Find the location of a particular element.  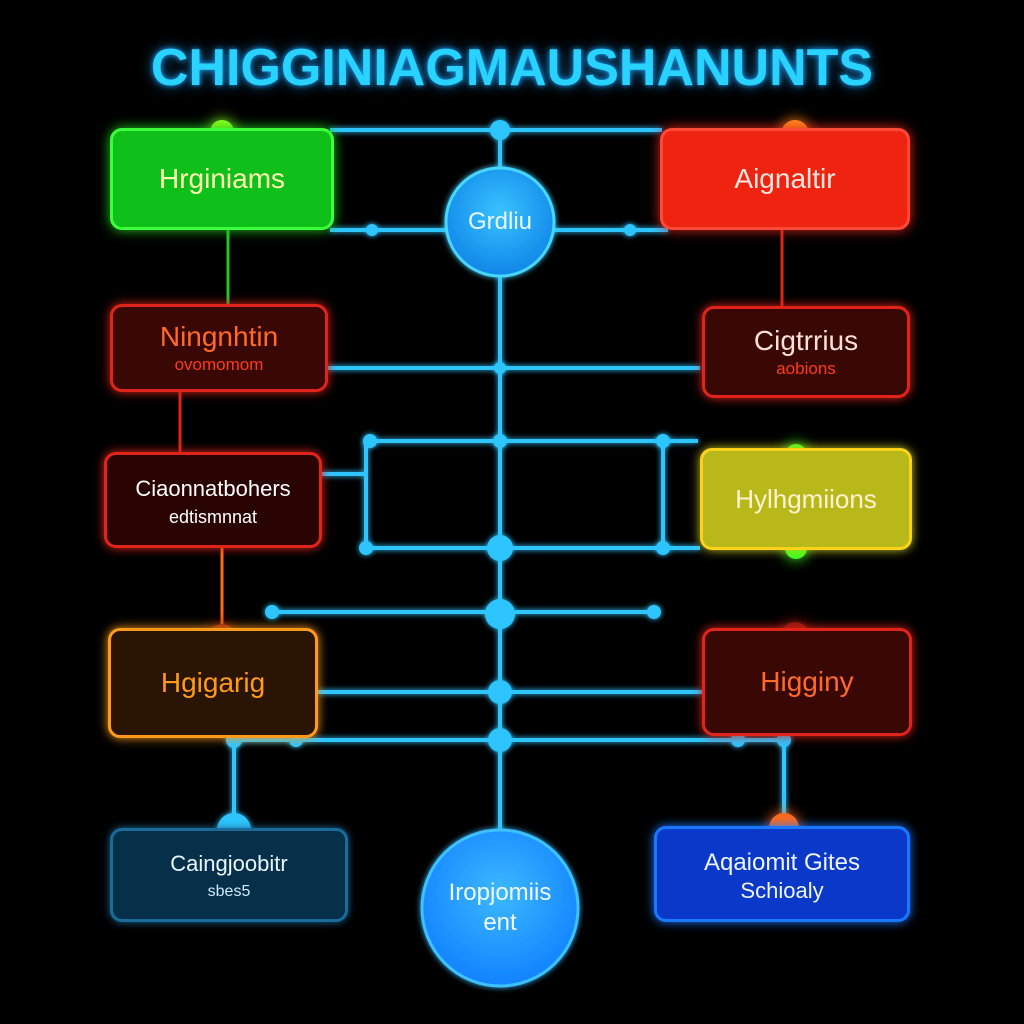

dark-node-box-left: Ciaonnatbohers edtismnnat is located at coordinates (213, 500).